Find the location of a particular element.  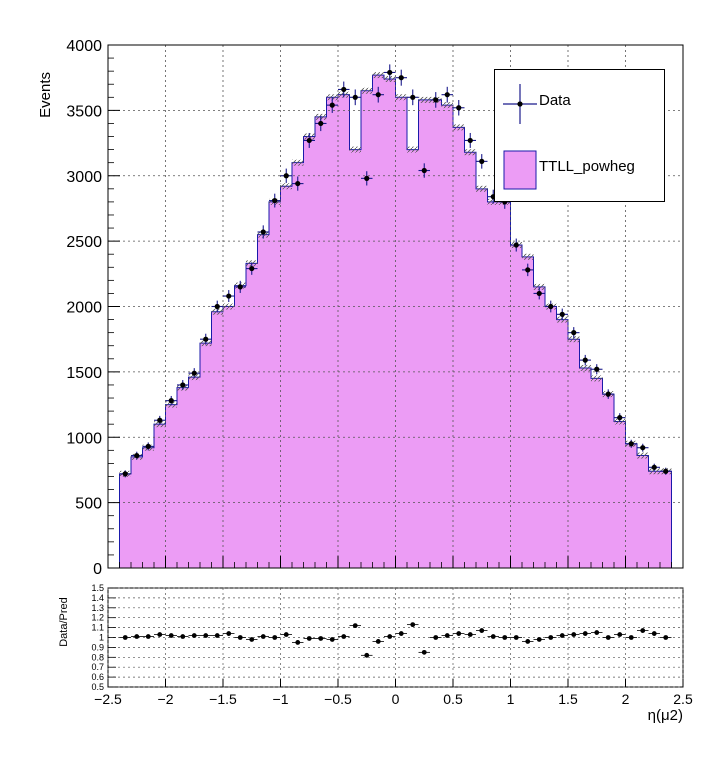

x-tick-label: −1.5 is located at coordinates (223, 699).